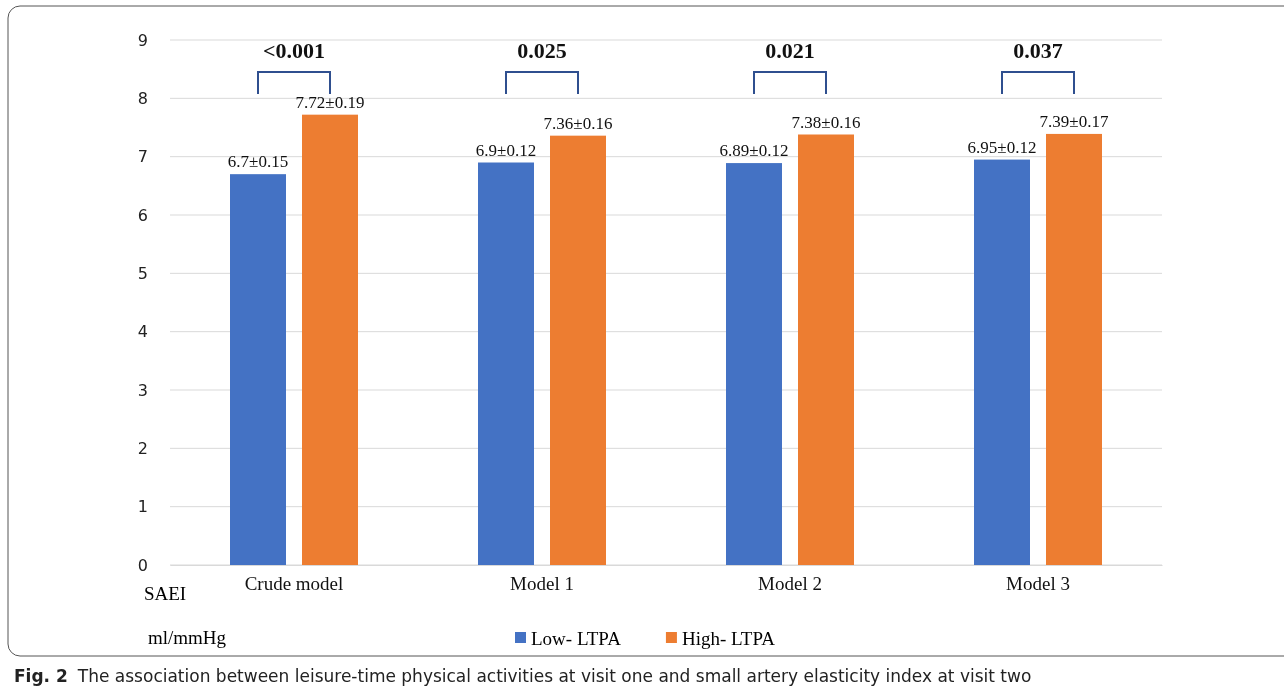 Image resolution: width=1284 pixels, height=697 pixels. What do you see at coordinates (554, 676) in the screenshot?
I see `text: The association between leisure-time physical activities at visit one and small artery elasticity index at visit two` at bounding box center [554, 676].